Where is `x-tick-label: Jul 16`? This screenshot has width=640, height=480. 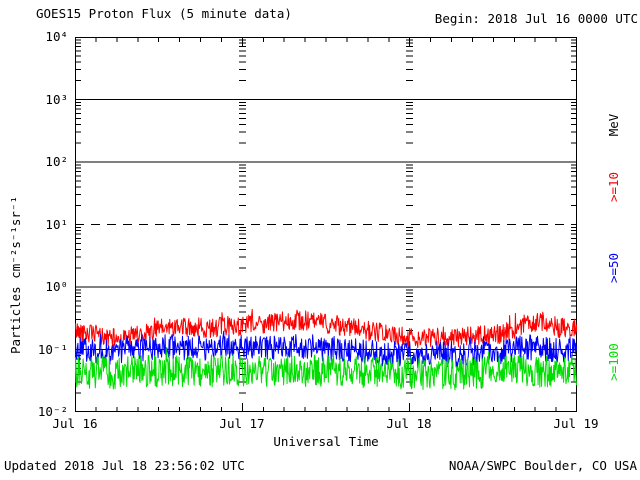
x-tick-label: Jul 16 is located at coordinates (75, 423).